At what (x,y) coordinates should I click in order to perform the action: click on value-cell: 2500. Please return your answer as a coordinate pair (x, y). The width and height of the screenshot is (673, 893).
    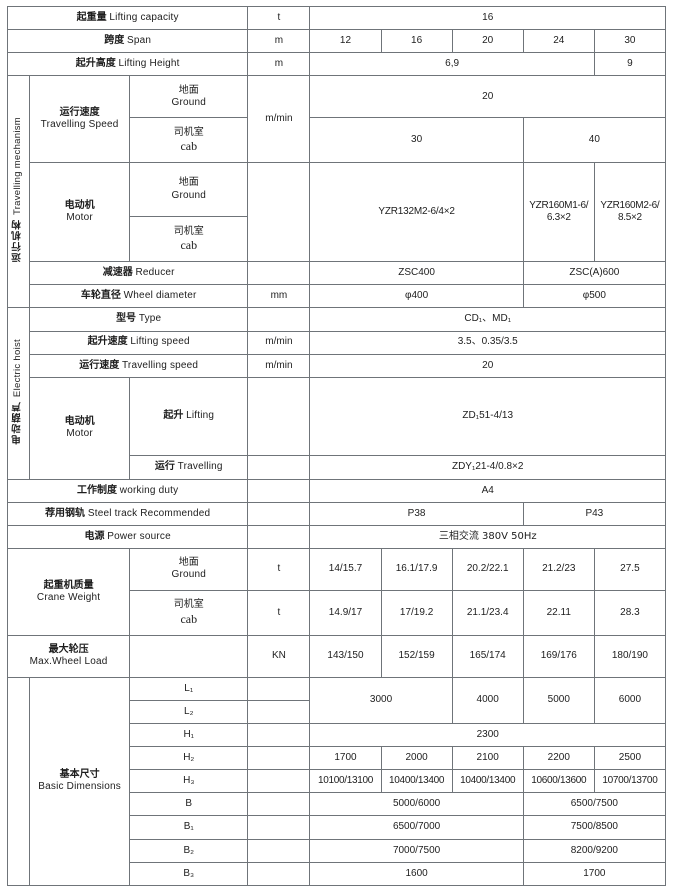
    Looking at the image, I should click on (630, 758).